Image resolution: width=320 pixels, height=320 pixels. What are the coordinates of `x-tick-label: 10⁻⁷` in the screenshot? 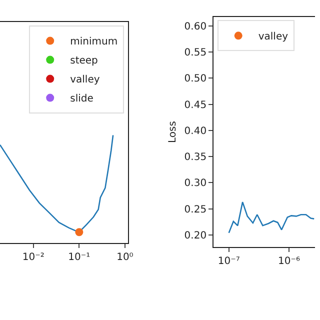 It's located at (229, 262).